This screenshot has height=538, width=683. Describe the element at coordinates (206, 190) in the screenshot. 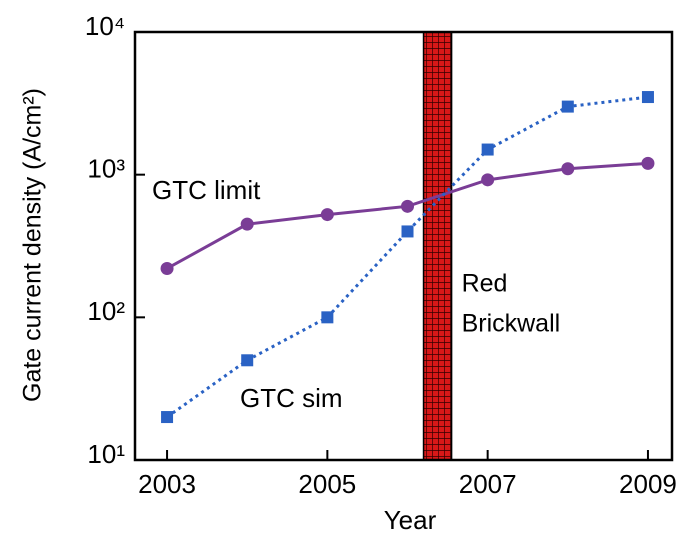

I see `series-label: GTC limit` at that location.